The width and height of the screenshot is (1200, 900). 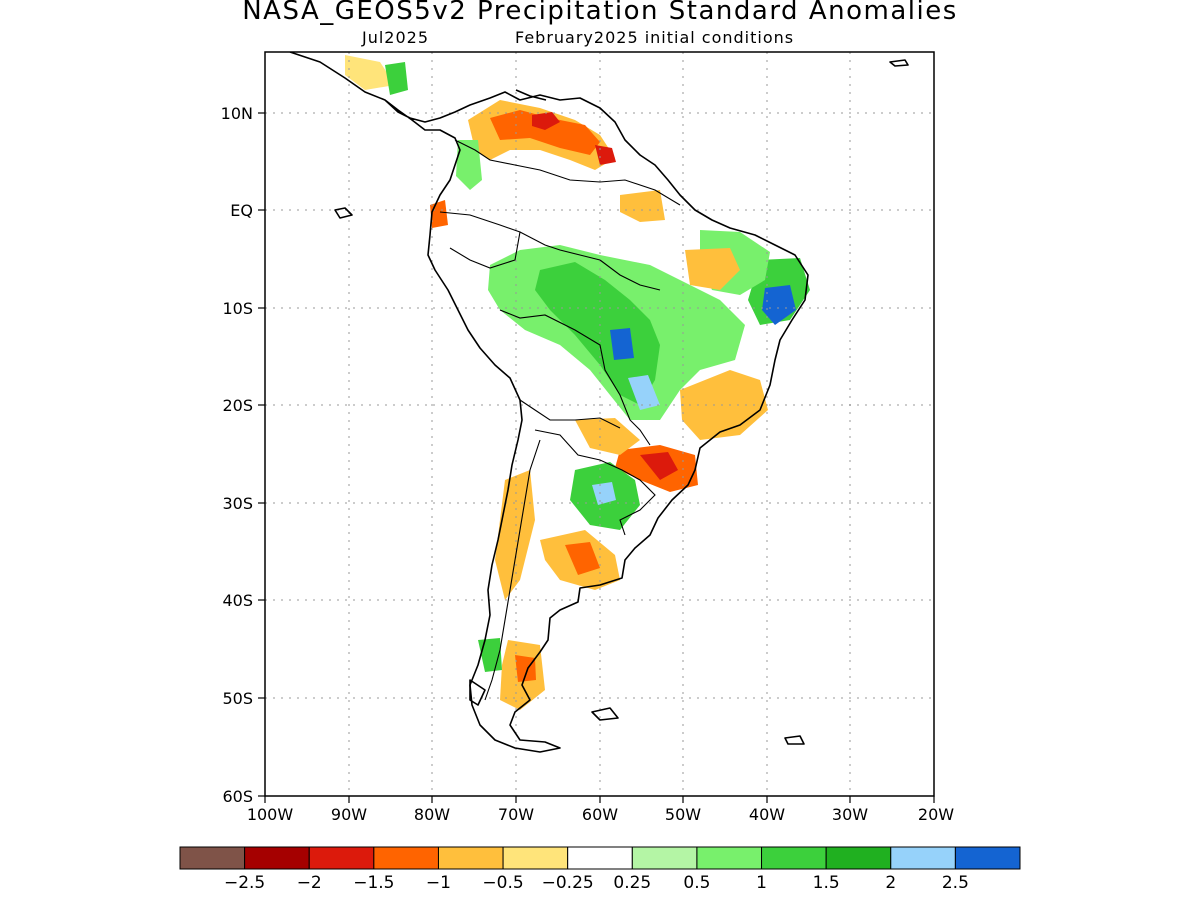 What do you see at coordinates (655, 37) in the screenshot?
I see `initial-conditions: February2025 initial conditions` at bounding box center [655, 37].